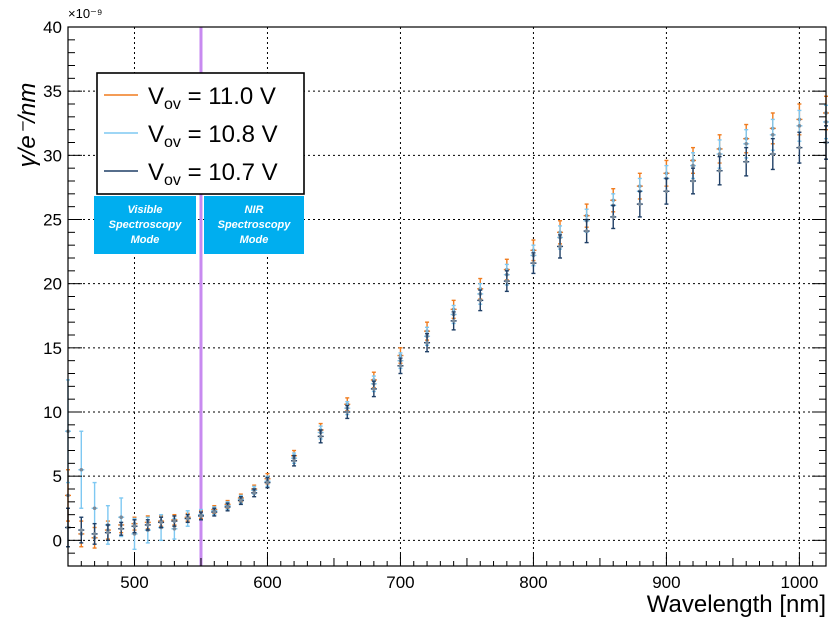  What do you see at coordinates (52, 27) in the screenshot?
I see `y-tick-label: 40` at bounding box center [52, 27].